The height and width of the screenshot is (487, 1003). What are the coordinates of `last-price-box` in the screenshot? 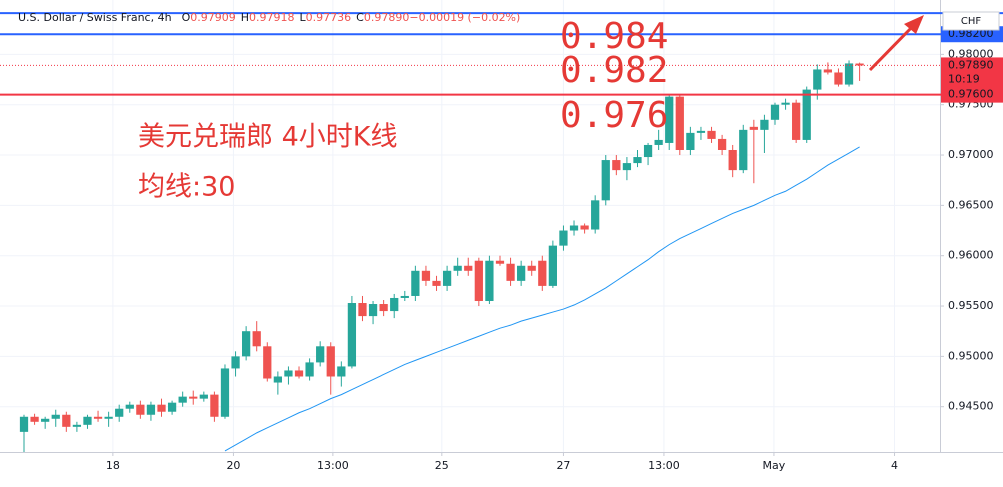 It's located at (972, 72).